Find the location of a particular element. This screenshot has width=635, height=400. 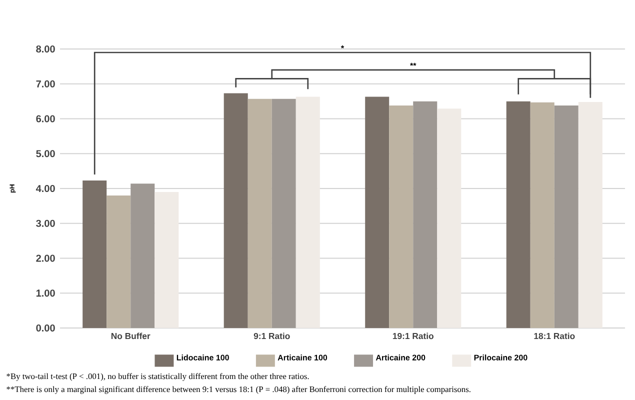

y-tick-label: 0.00 is located at coordinates (45, 328).